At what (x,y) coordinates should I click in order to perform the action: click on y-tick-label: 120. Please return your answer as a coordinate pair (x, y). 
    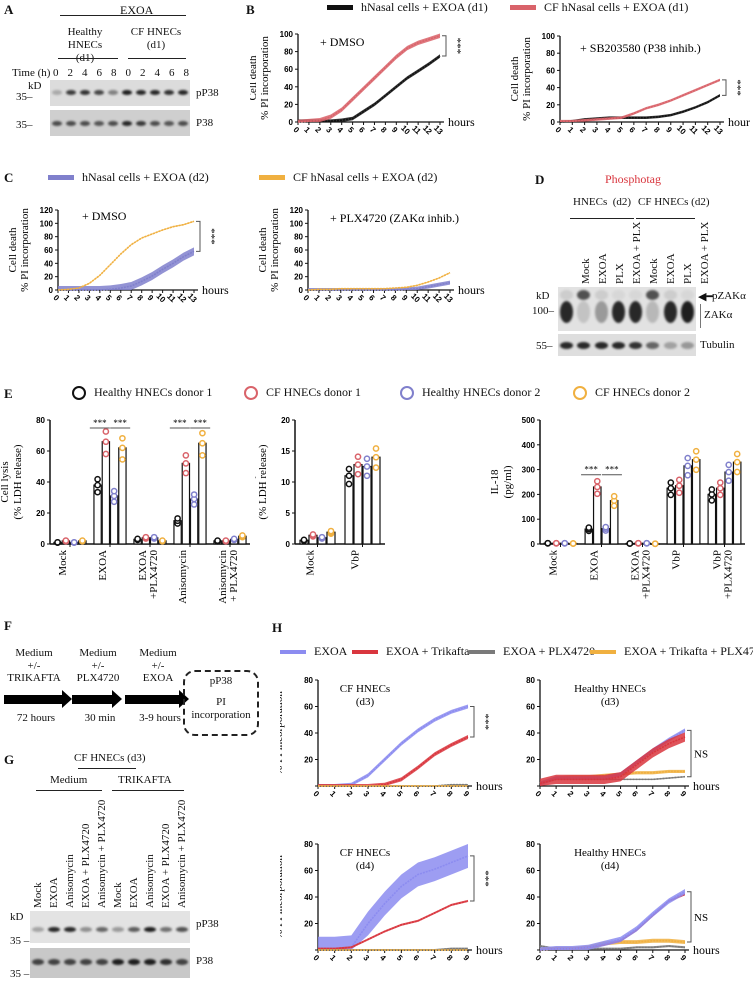
    Looking at the image, I should click on (47, 210).